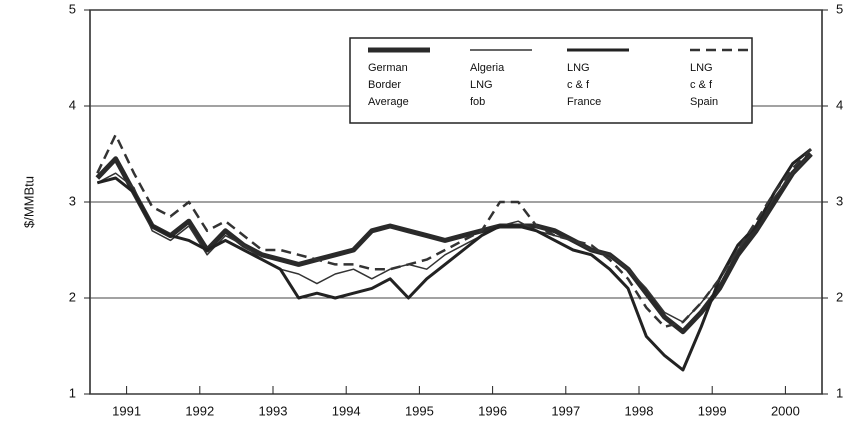  I want to click on legend-label: LNG c & f France, so click(584, 85).